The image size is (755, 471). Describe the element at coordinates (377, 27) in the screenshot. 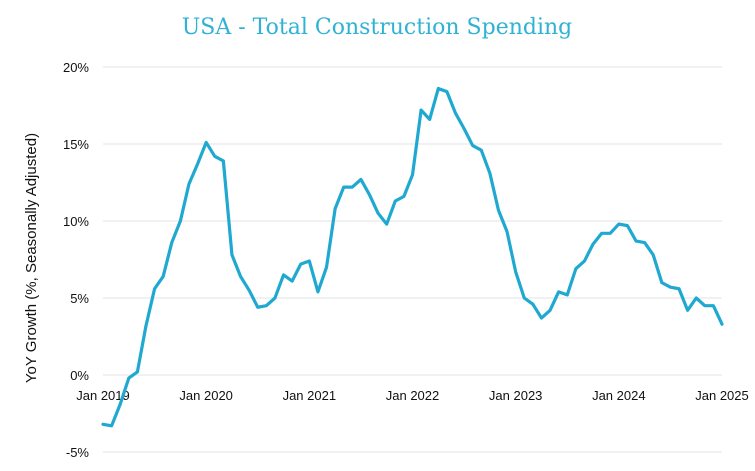

I see `chart-title: USA - Total Construction Spending` at that location.